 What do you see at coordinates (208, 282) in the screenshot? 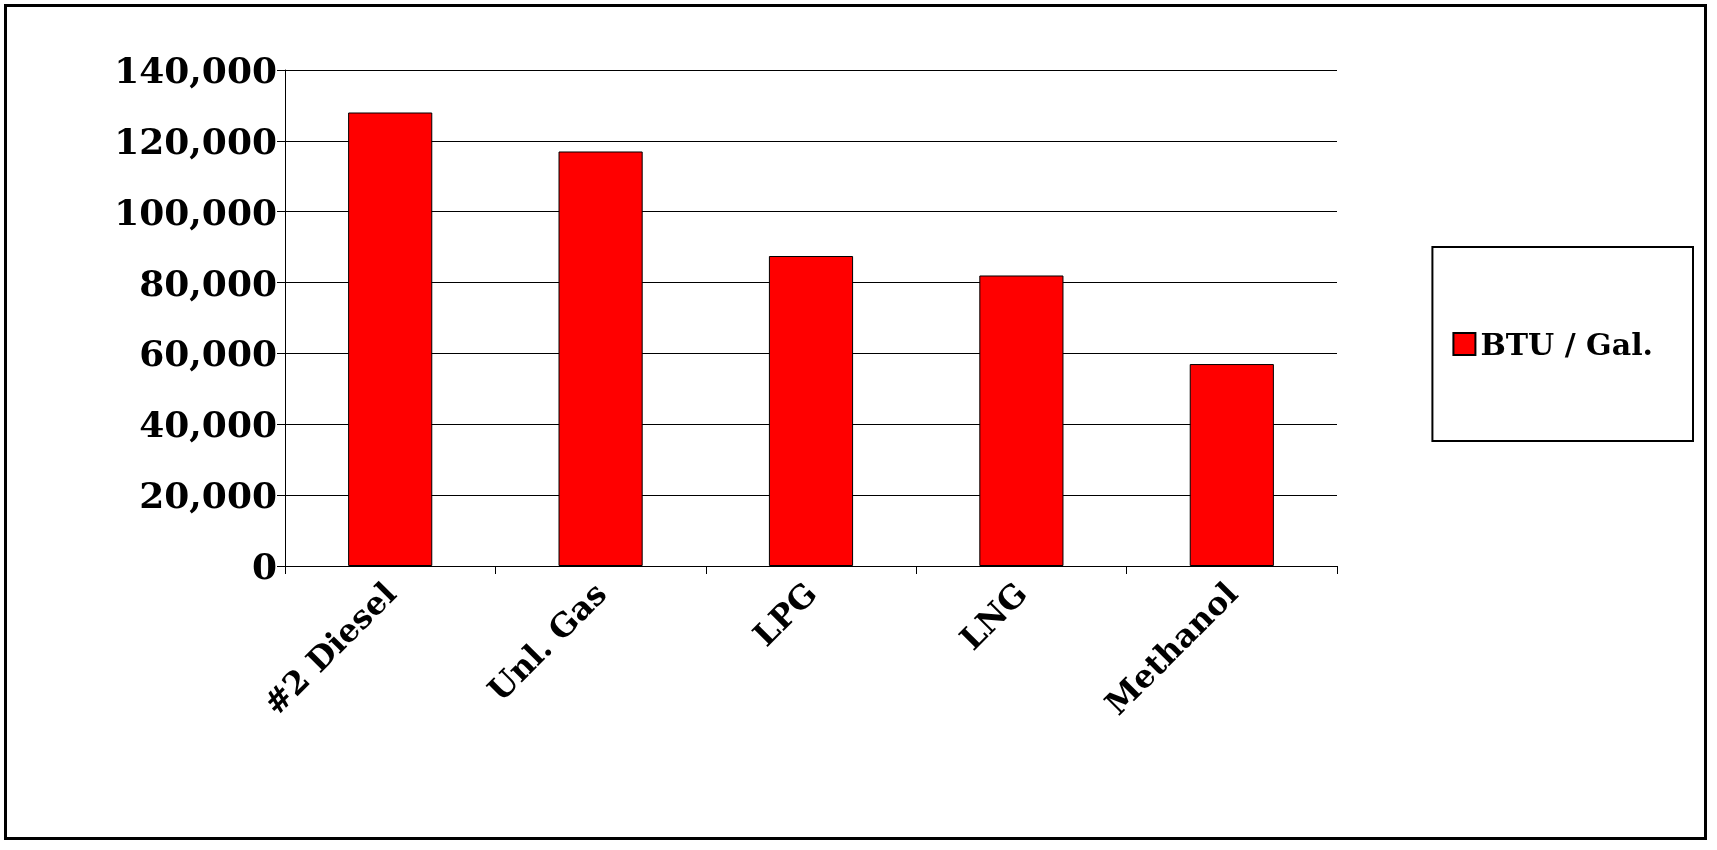
I see `y-tick-label: 80,000` at bounding box center [208, 282].